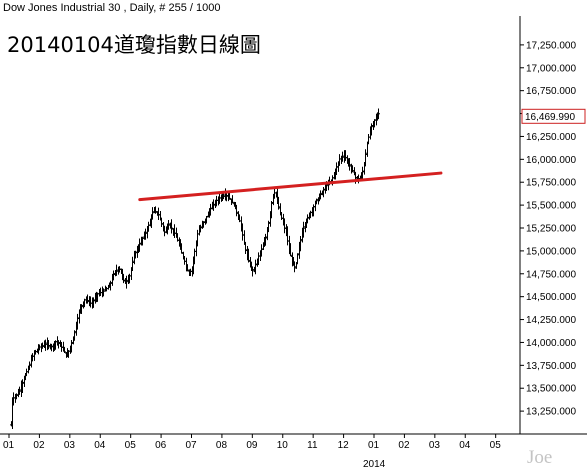  What do you see at coordinates (134, 45) in the screenshot?
I see `chart-title: 20140104道瓊指數日線圖` at bounding box center [134, 45].